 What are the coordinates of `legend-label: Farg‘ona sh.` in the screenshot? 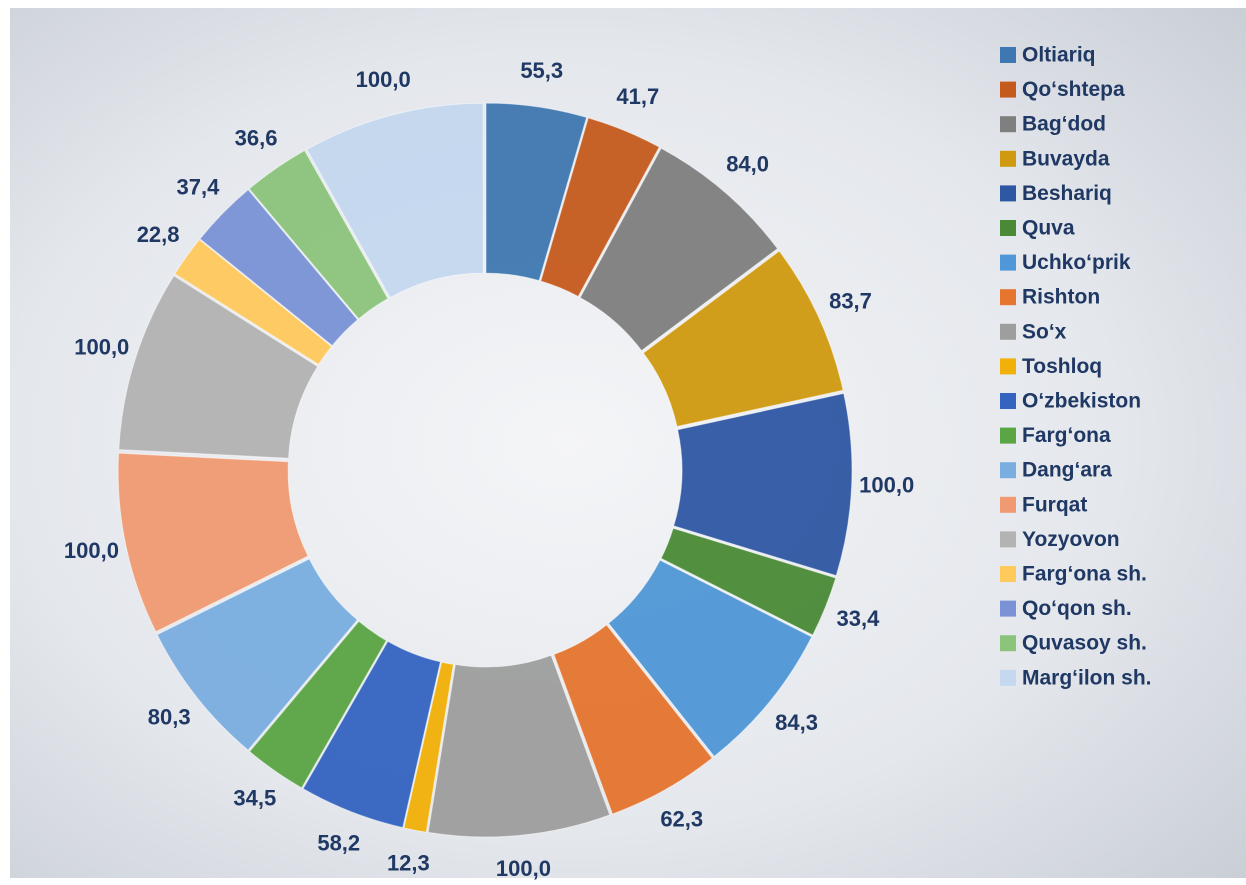 It's located at (1084, 574).